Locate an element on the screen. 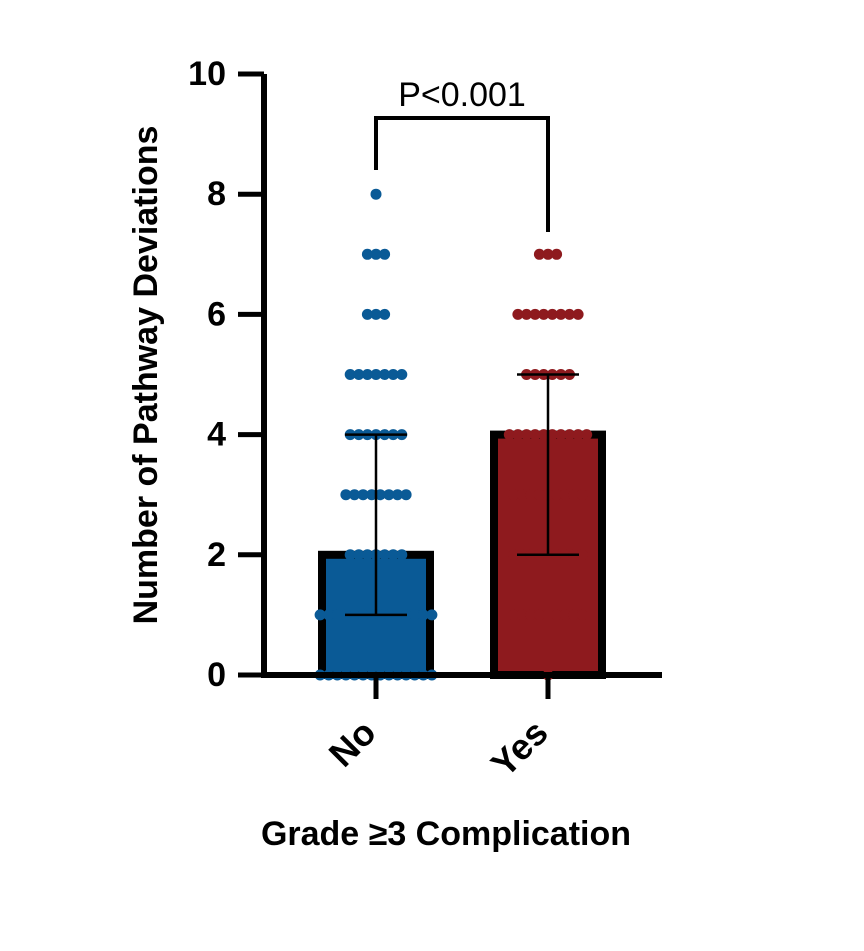 The image size is (864, 951). y-tick-label: 10 is located at coordinates (207, 74).